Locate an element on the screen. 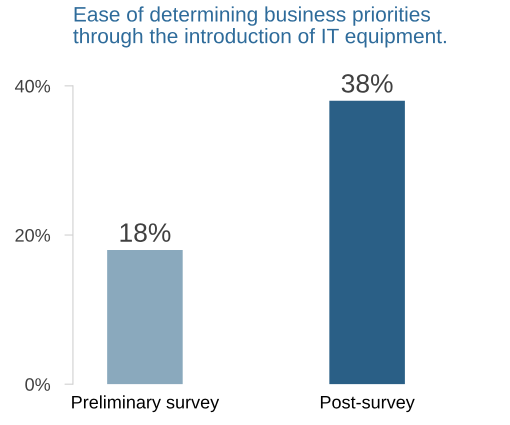 The width and height of the screenshot is (510, 425). y-tick-label: 40% is located at coordinates (32, 86).